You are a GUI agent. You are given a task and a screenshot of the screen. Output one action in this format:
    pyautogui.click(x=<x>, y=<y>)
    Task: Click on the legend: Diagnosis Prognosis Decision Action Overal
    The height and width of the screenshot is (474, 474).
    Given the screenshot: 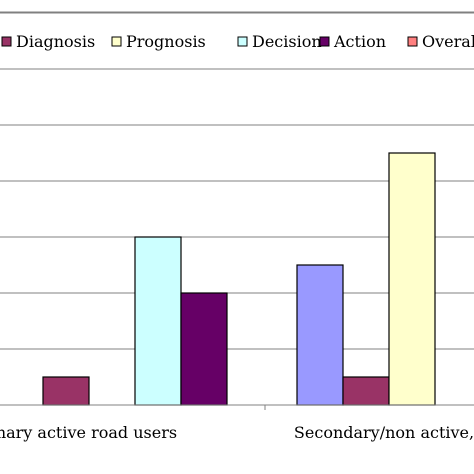 What is the action you would take?
    pyautogui.click(x=237, y=41)
    